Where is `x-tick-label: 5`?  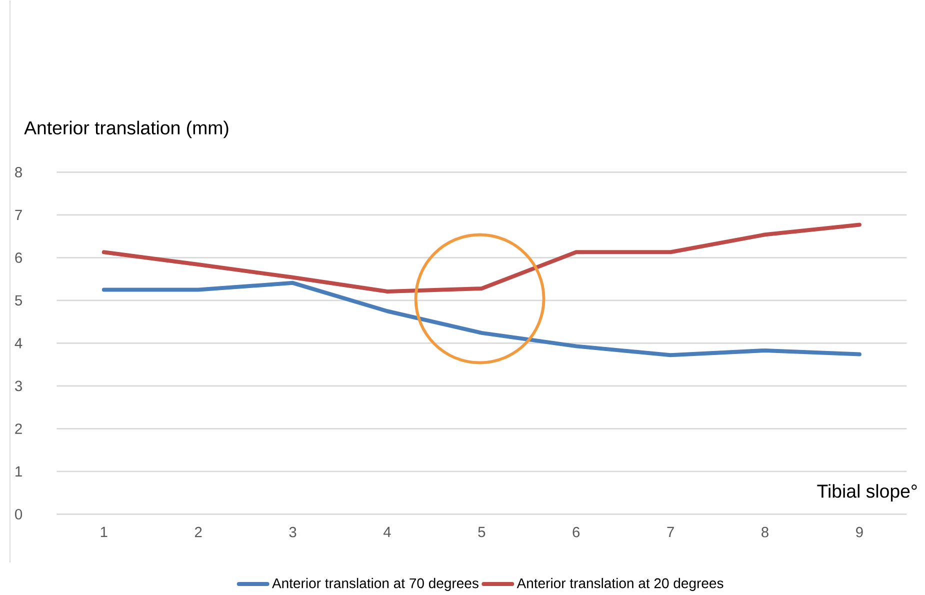
x-tick-label: 5 is located at coordinates (482, 531).